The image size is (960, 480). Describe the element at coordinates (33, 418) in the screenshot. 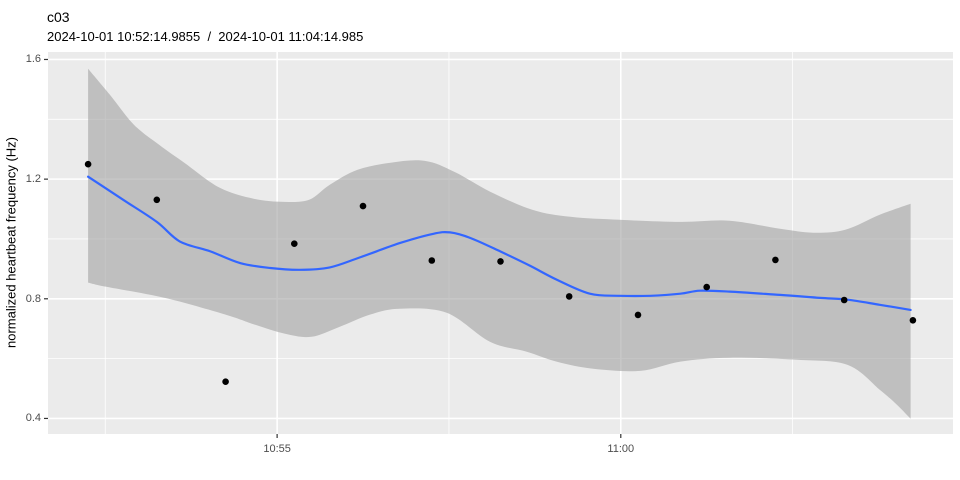

I see `y-tick-label: 0.4` at that location.